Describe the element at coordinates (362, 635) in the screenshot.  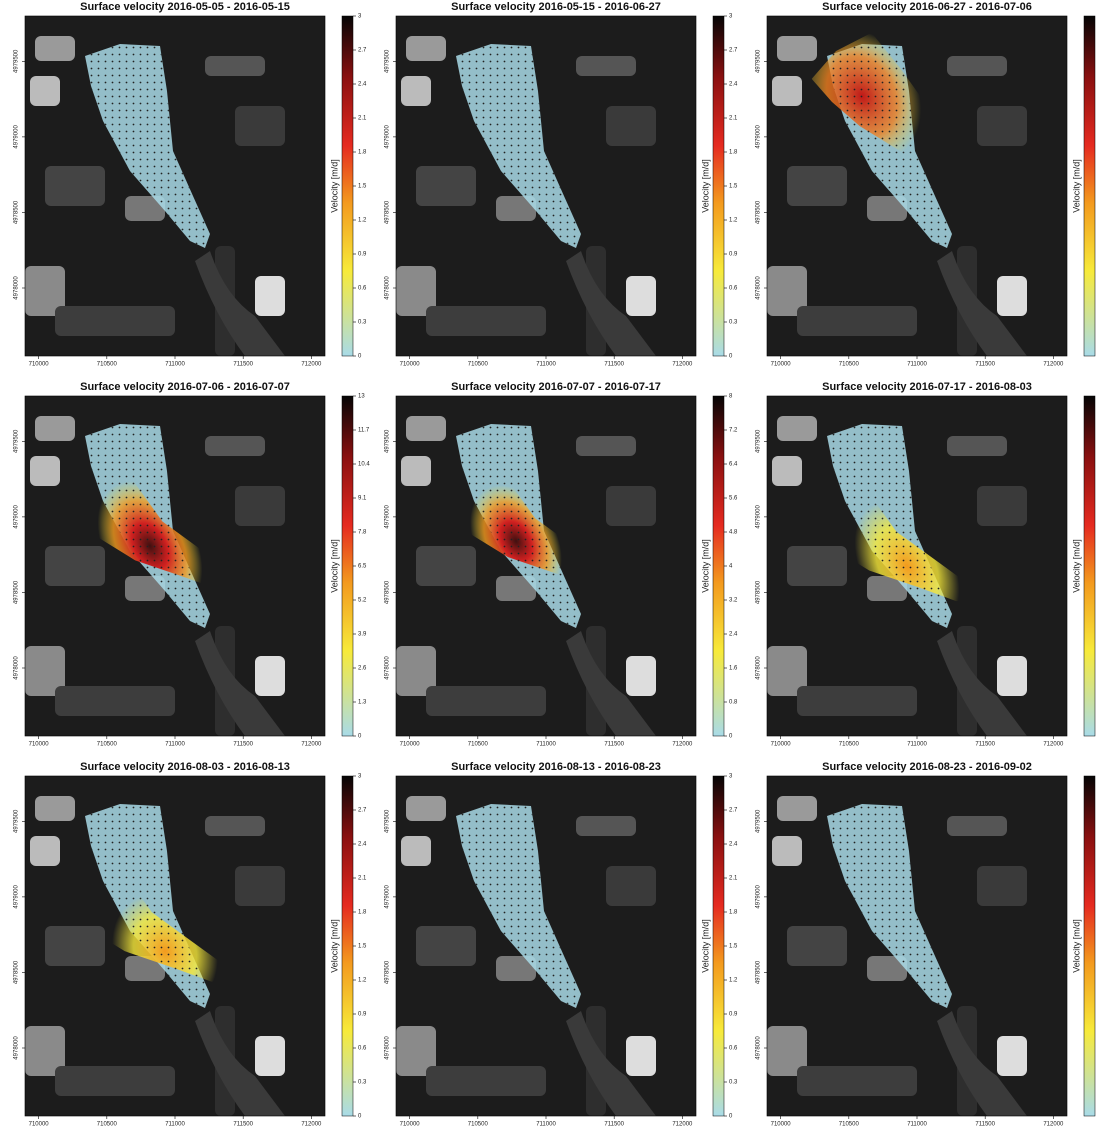
I see `colorbar-tick-label: 3.9` at that location.